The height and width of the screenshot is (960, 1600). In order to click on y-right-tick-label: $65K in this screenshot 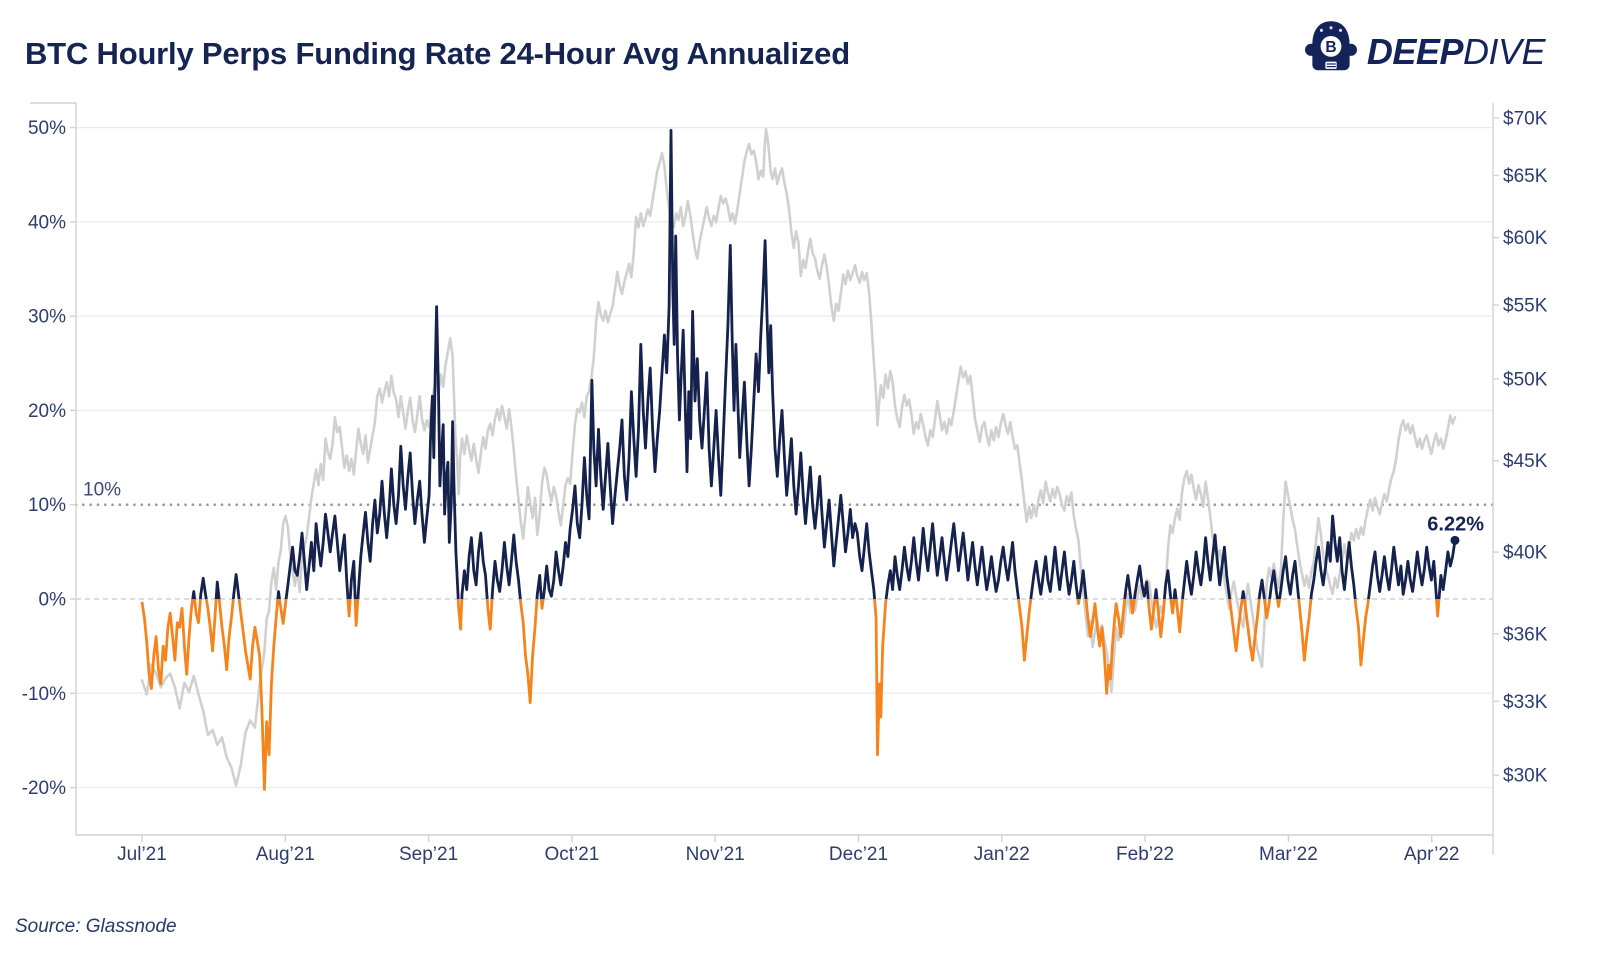, I will do `click(1525, 176)`.